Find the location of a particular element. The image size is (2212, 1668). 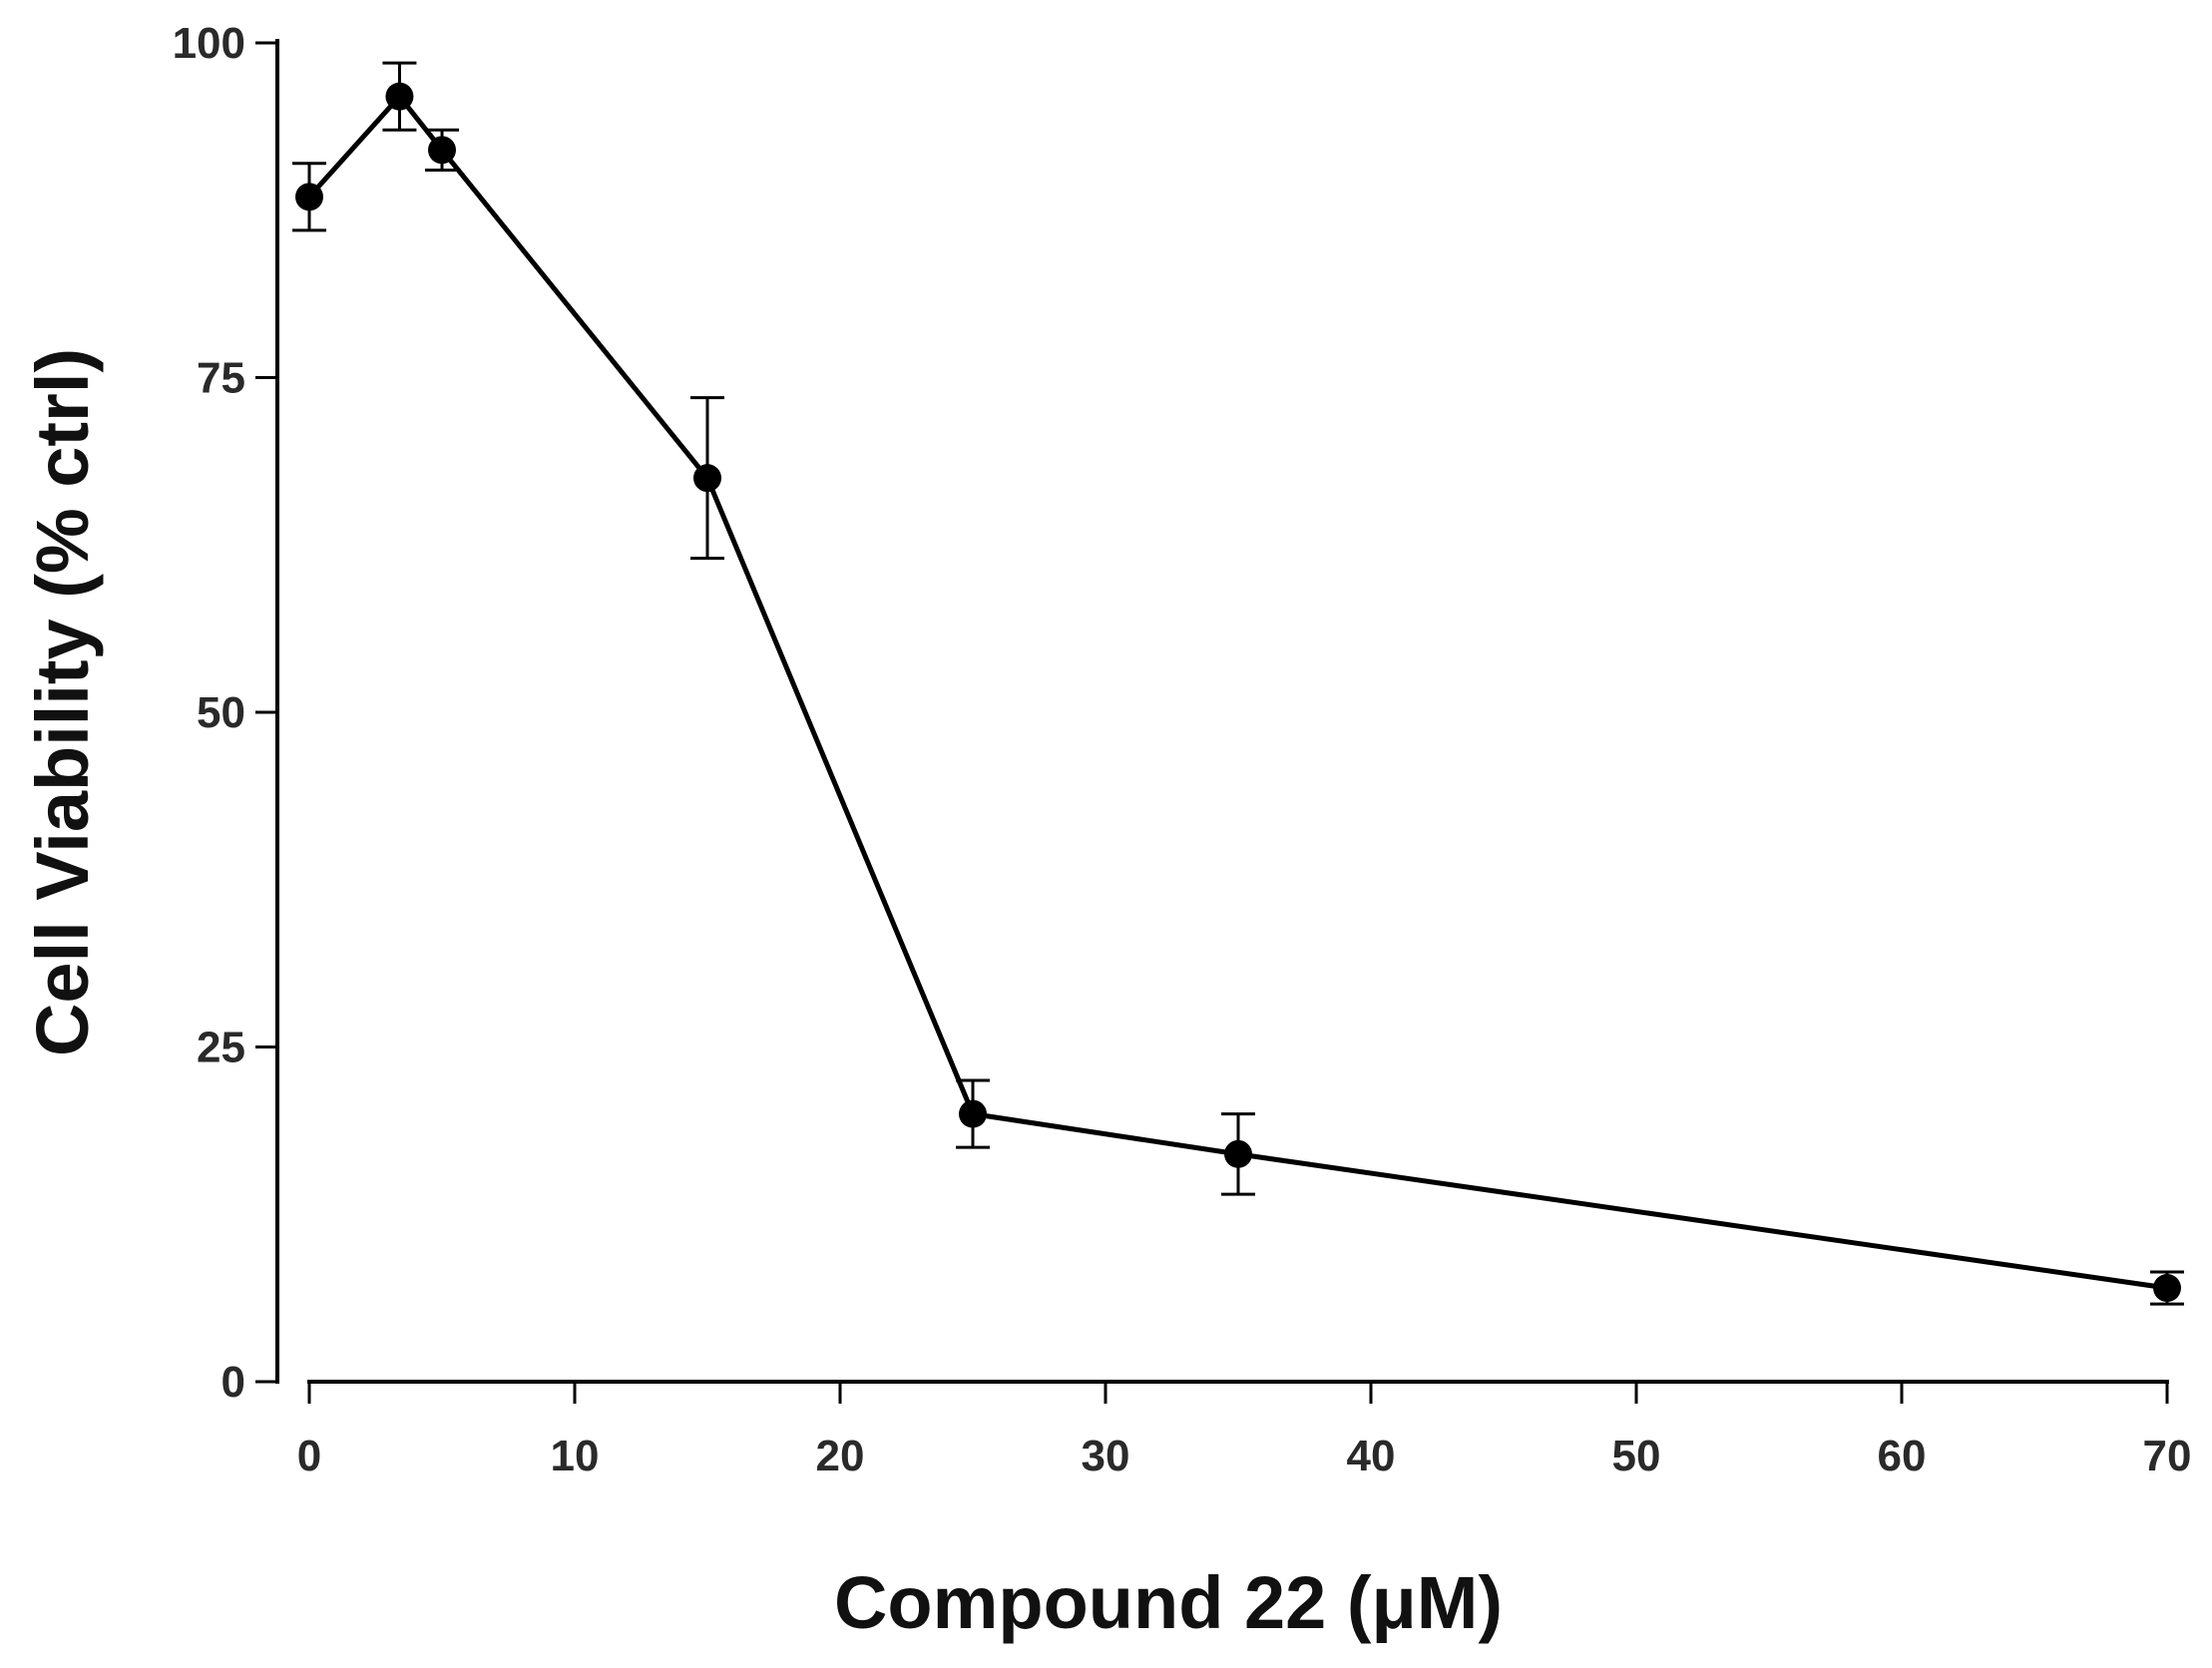

y-tick-label: 25 is located at coordinates (221, 1048).